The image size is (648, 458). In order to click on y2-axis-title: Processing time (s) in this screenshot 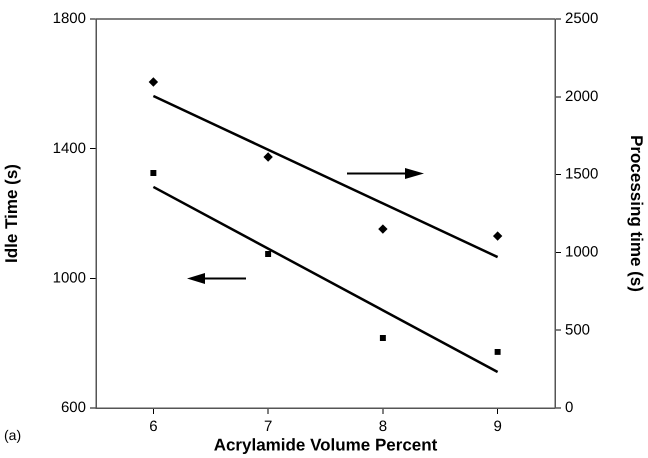, I will do `click(636, 213)`.